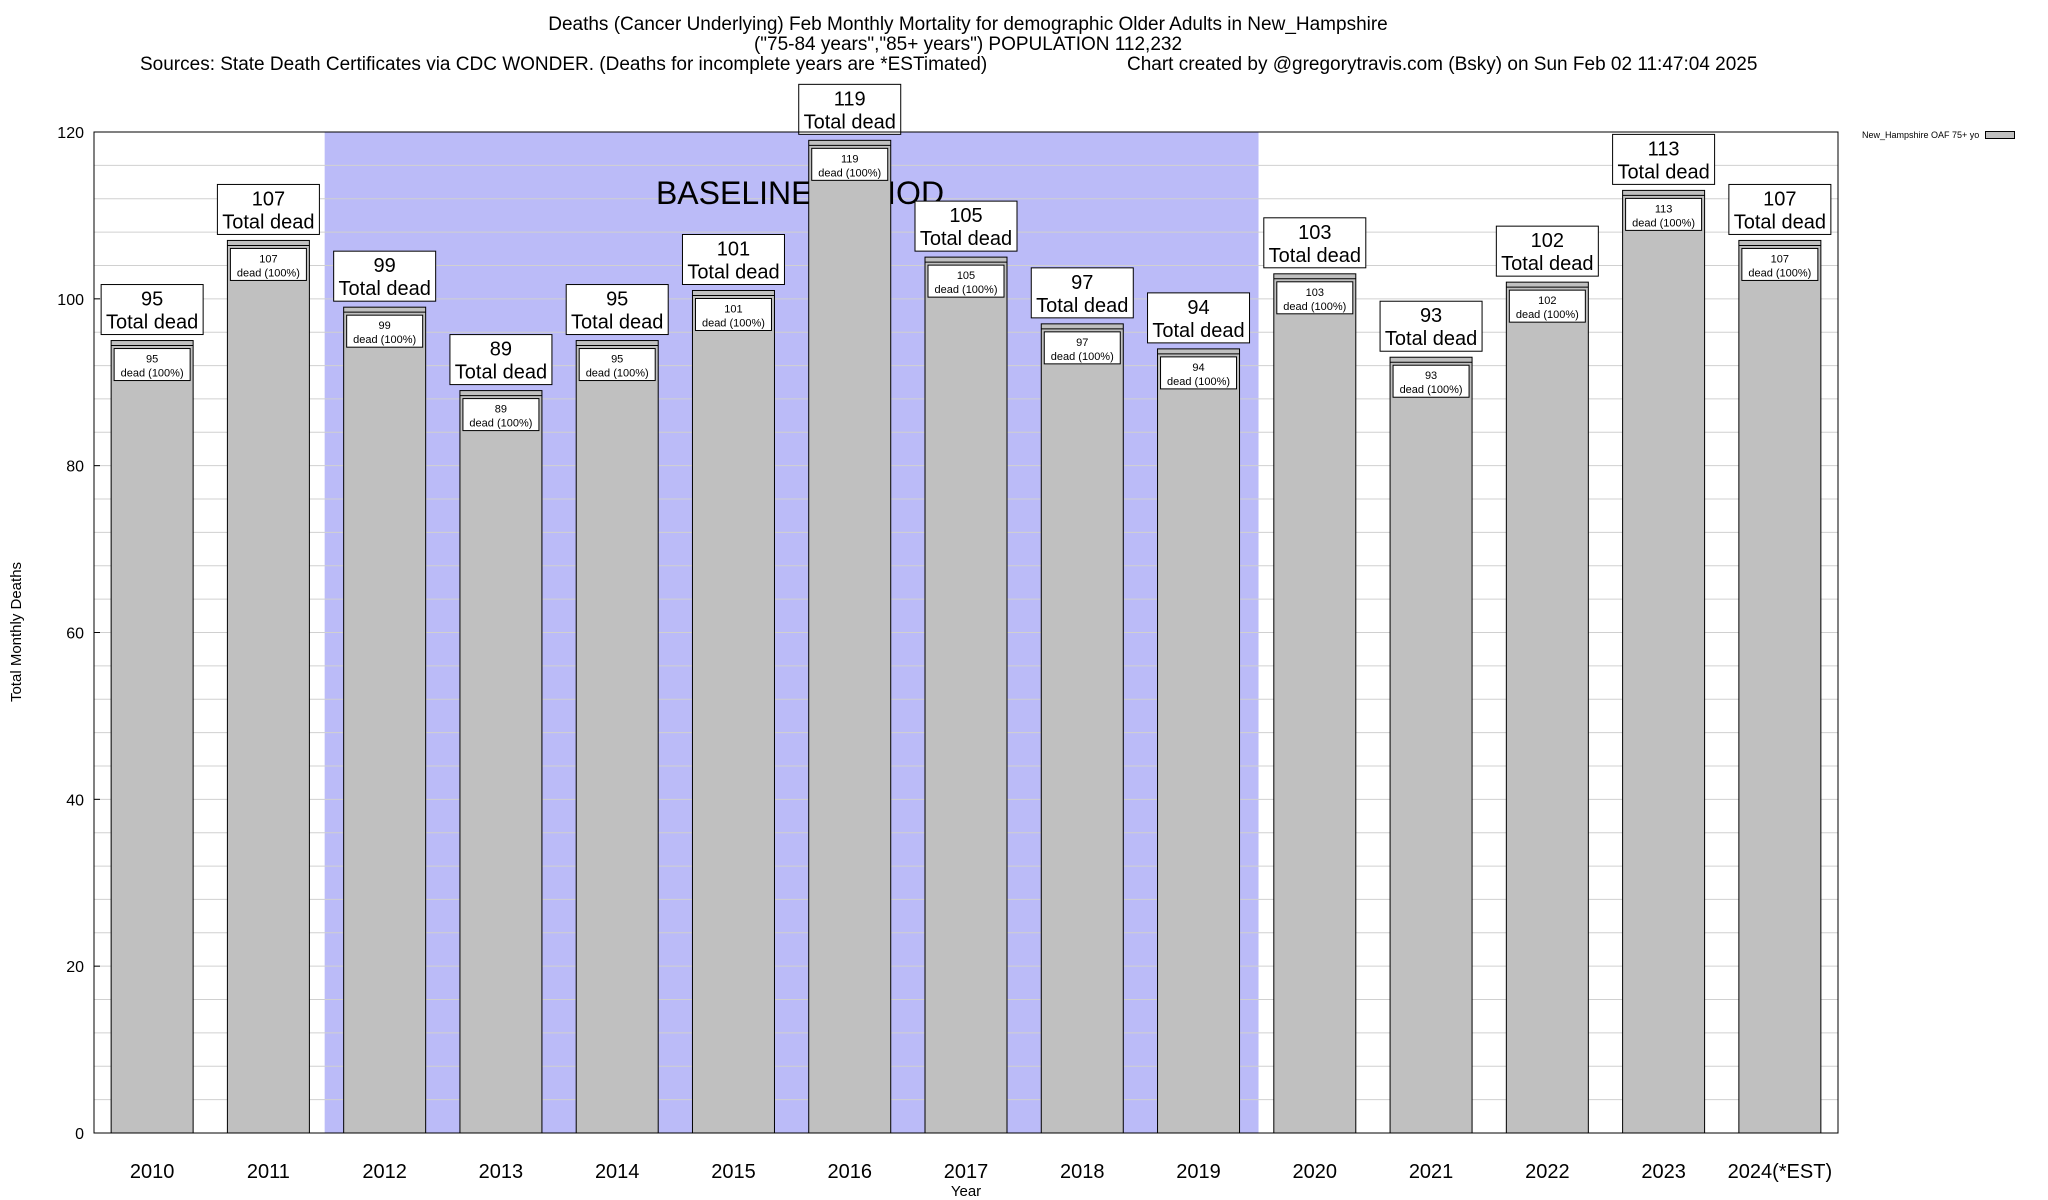  Describe the element at coordinates (1921, 135) in the screenshot. I see `legend-label: New_Hampshire OAF 75+ yo` at that location.